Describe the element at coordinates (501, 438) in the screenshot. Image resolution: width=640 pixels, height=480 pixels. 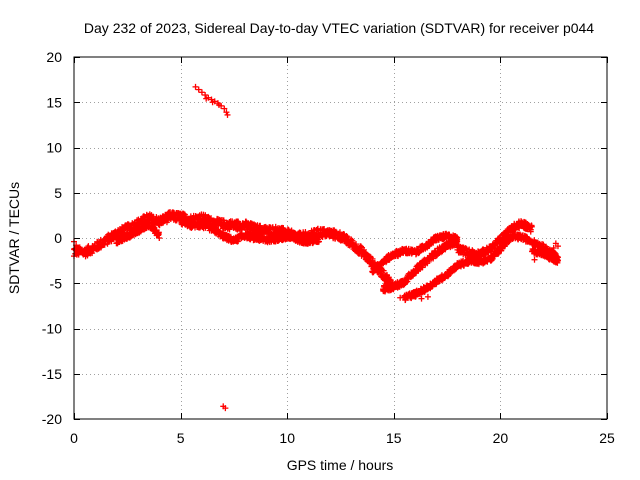
I see `x-tick-label: 20` at that location.